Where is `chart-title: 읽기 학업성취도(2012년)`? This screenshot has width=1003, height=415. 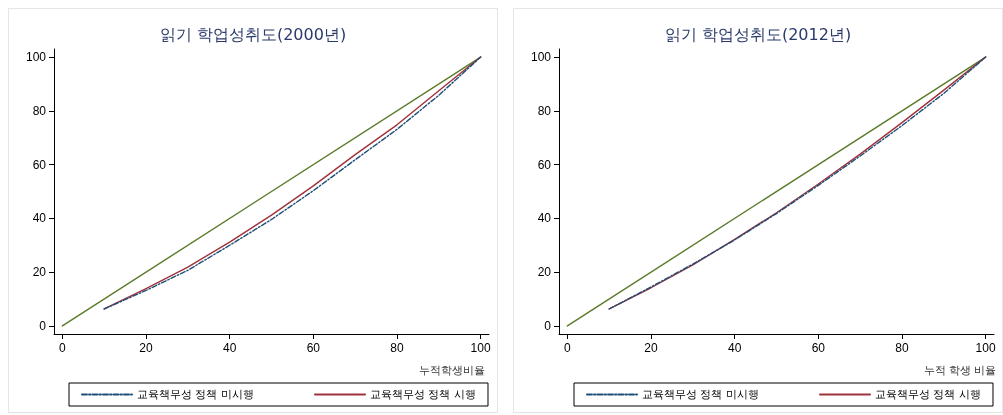 chart-title: 읽기 학업성취도(2012년) is located at coordinates (758, 34).